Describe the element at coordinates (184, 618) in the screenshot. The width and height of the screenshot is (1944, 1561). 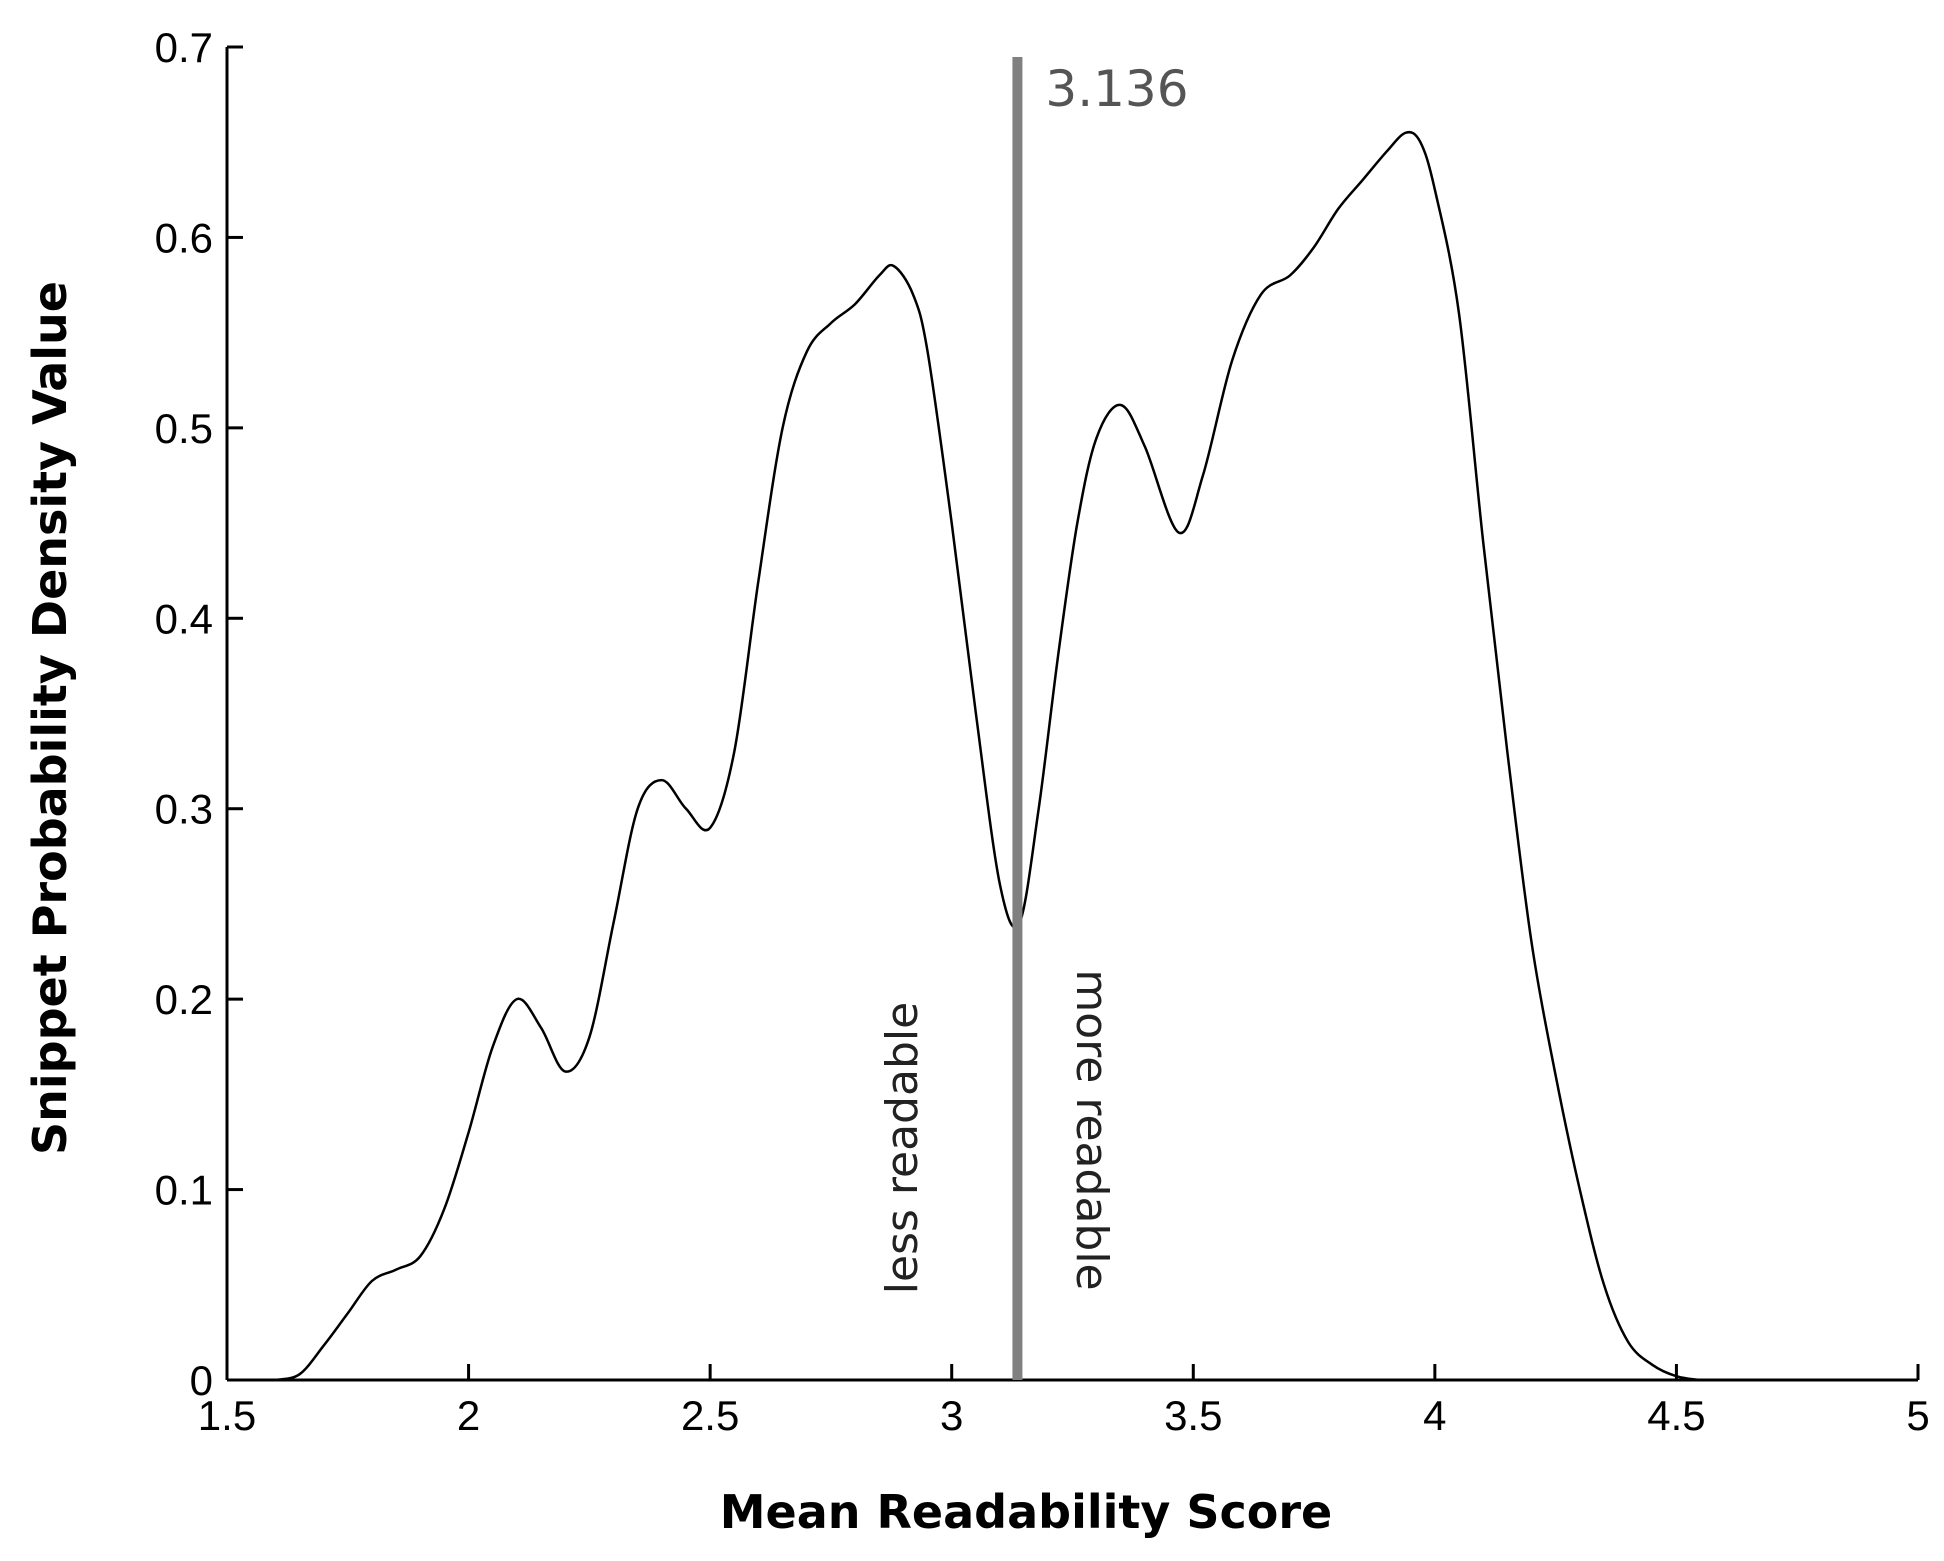
I see `y-tick-label: 0.4` at that location.